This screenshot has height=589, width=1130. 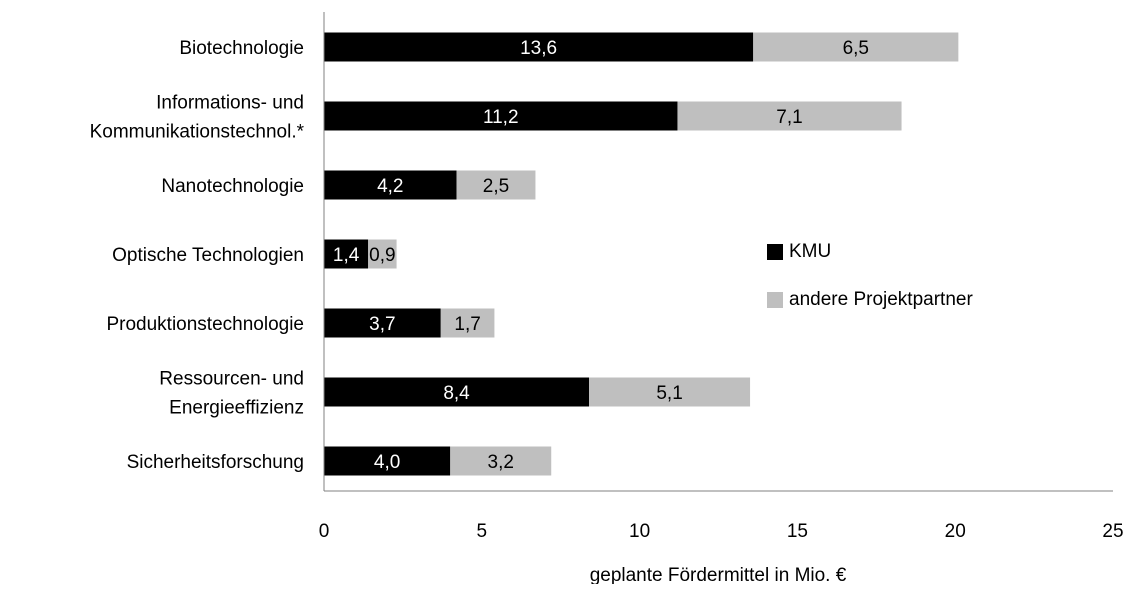 I want to click on data-label-kmu-5: 8,4, so click(x=456, y=393).